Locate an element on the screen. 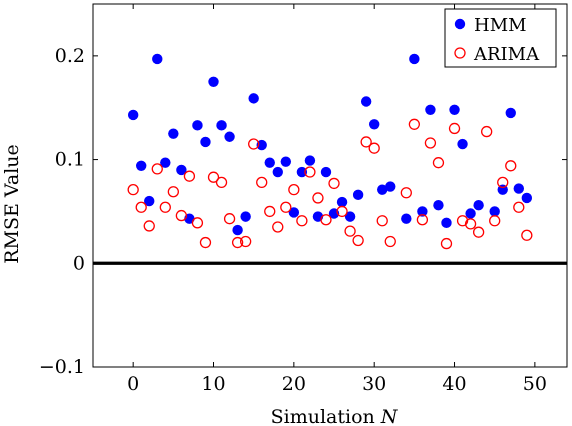 The width and height of the screenshot is (572, 426). x-tick-label: 10 is located at coordinates (213, 384).